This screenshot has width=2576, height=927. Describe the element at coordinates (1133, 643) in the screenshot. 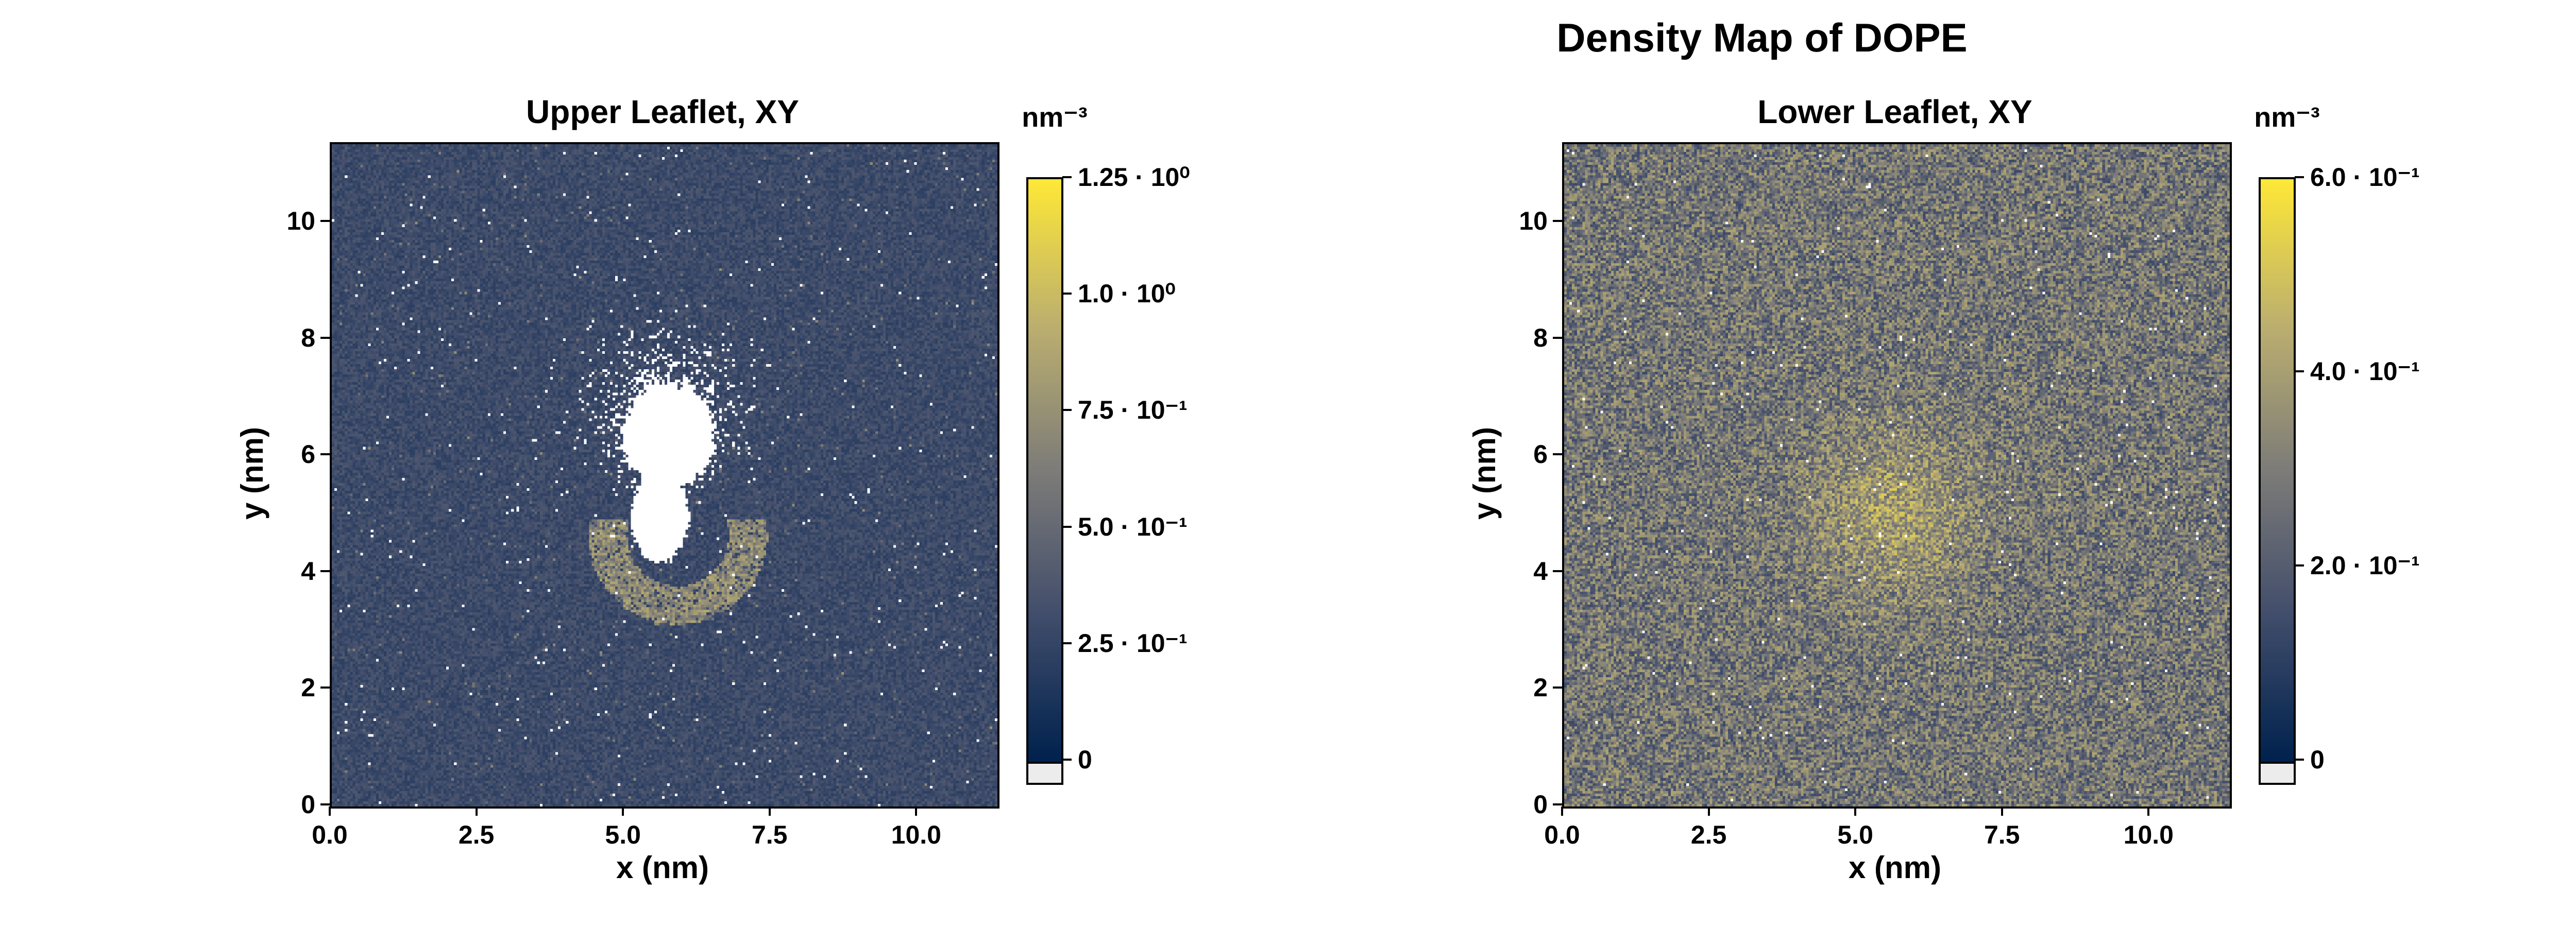

I see `tick-label: 2.5 · 10⁻¹` at that location.